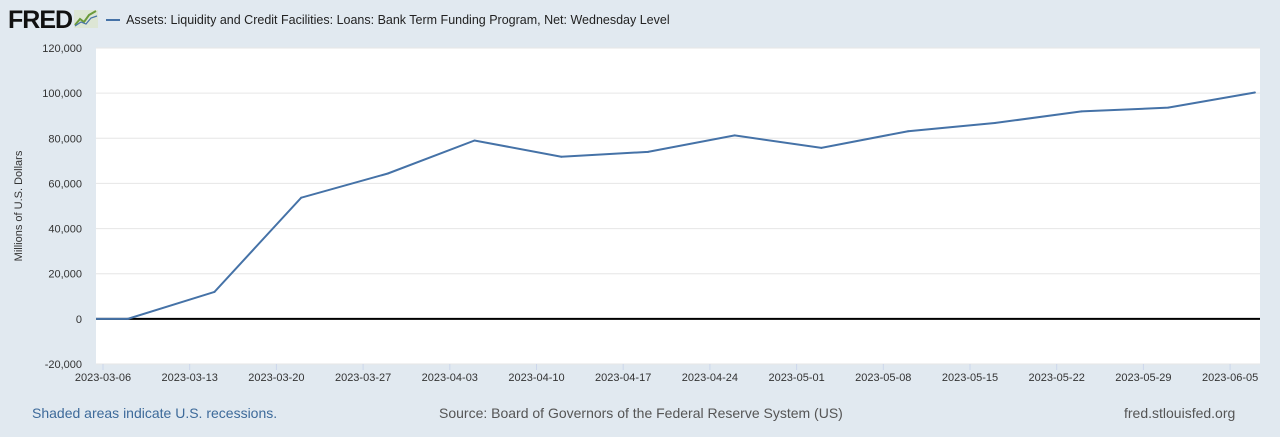 The height and width of the screenshot is (437, 1280). I want to click on y-tick-label: 120,000, so click(62, 49).